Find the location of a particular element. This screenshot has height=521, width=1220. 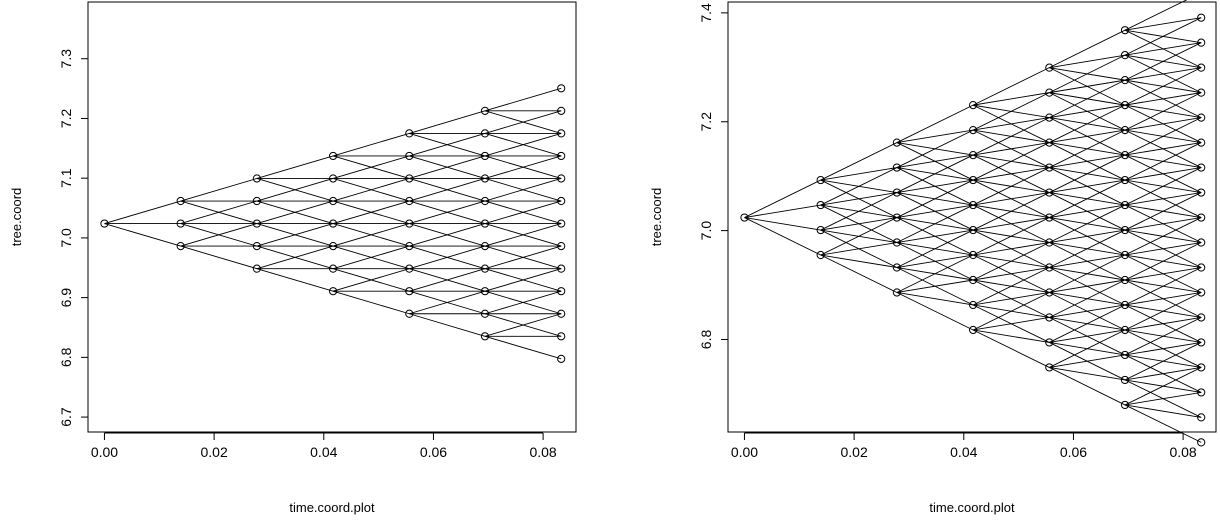

x-tick-label: 0.08 is located at coordinates (542, 452).